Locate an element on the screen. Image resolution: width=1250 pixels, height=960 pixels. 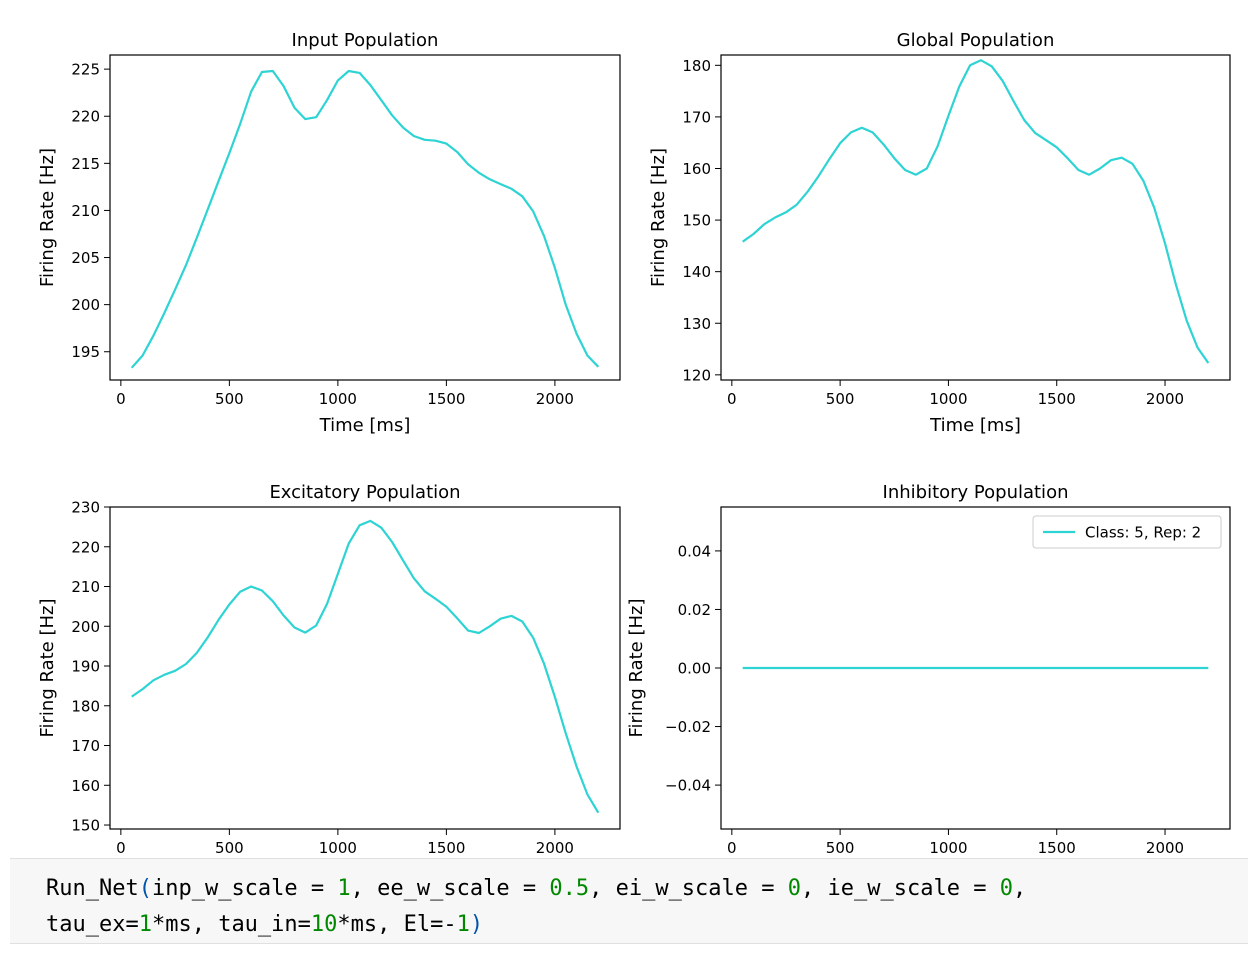
y-tick-label: 0.04 is located at coordinates (694, 551).